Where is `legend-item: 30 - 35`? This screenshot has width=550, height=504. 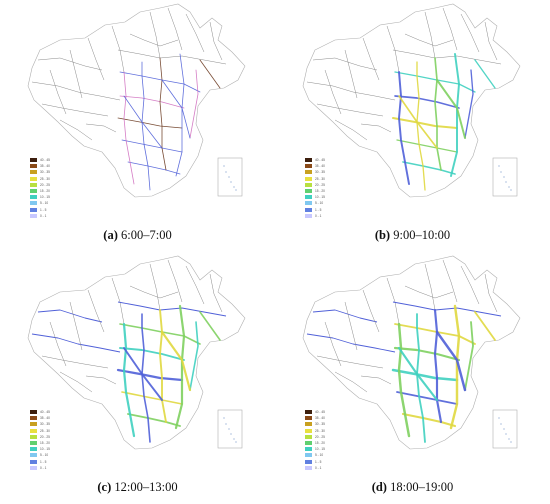
legend-item: 30 - 35 is located at coordinates (50, 424).